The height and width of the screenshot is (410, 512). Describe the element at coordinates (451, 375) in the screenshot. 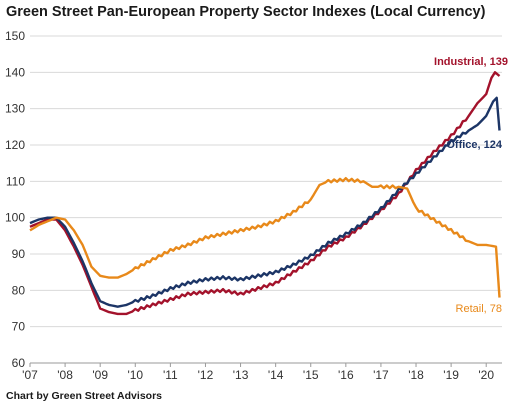

I see `x-tick-label: '19` at that location.